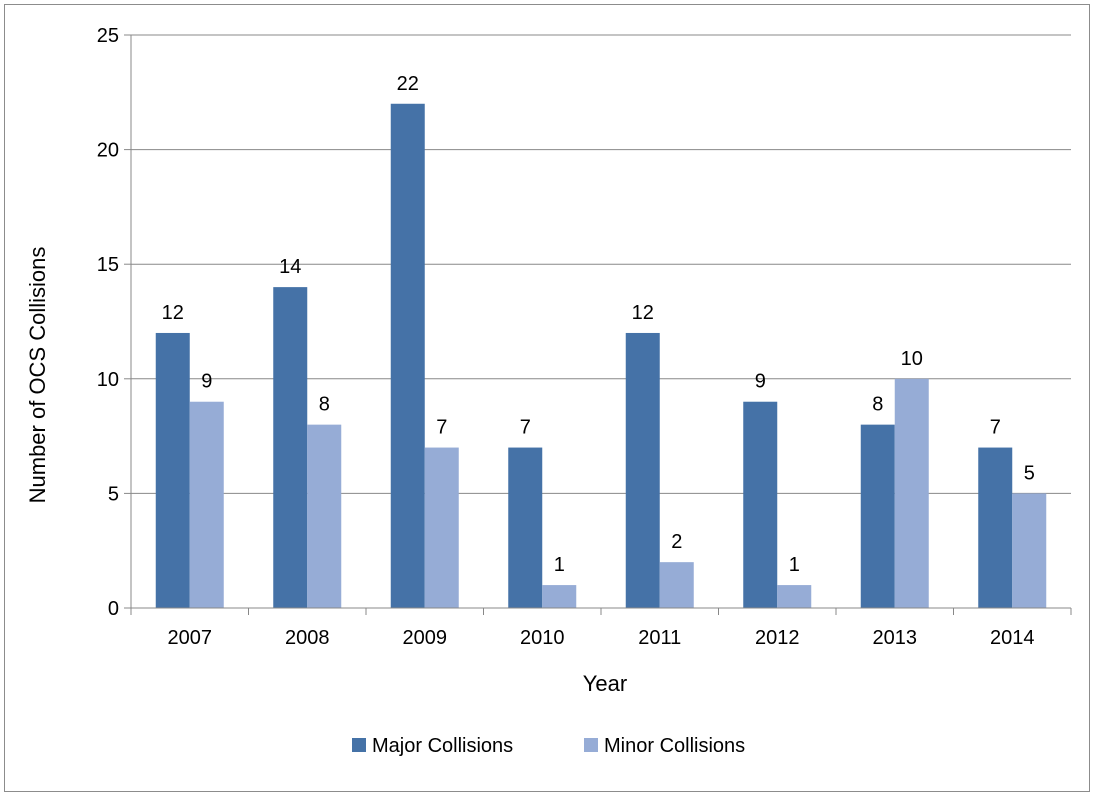  I want to click on bar-minor-collisions-2008, so click(324, 516).